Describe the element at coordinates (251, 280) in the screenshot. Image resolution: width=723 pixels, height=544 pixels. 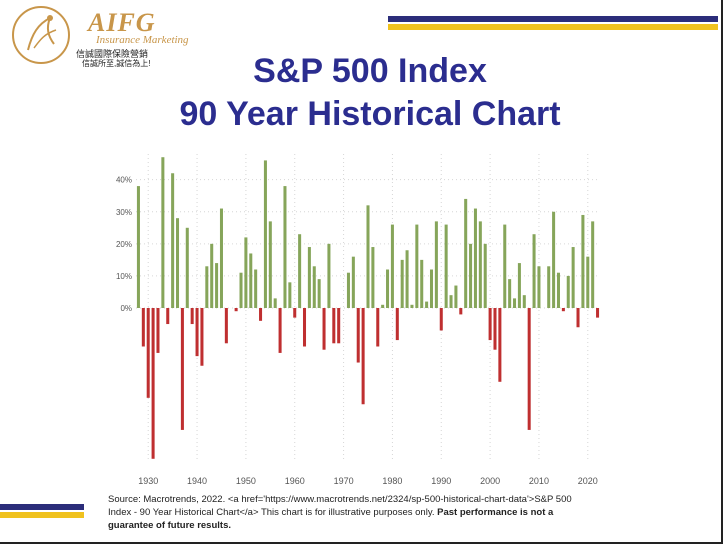
I see `bar-1951` at that location.